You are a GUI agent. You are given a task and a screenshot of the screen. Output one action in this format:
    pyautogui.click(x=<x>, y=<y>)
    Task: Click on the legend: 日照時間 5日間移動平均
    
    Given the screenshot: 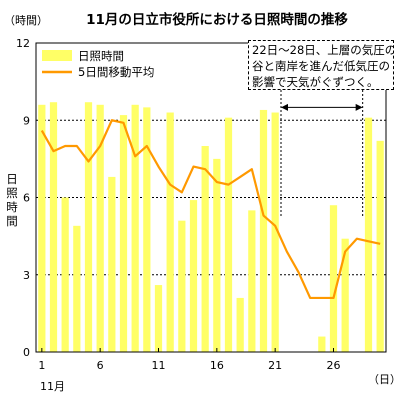 What is the action you would take?
    pyautogui.click(x=98, y=64)
    